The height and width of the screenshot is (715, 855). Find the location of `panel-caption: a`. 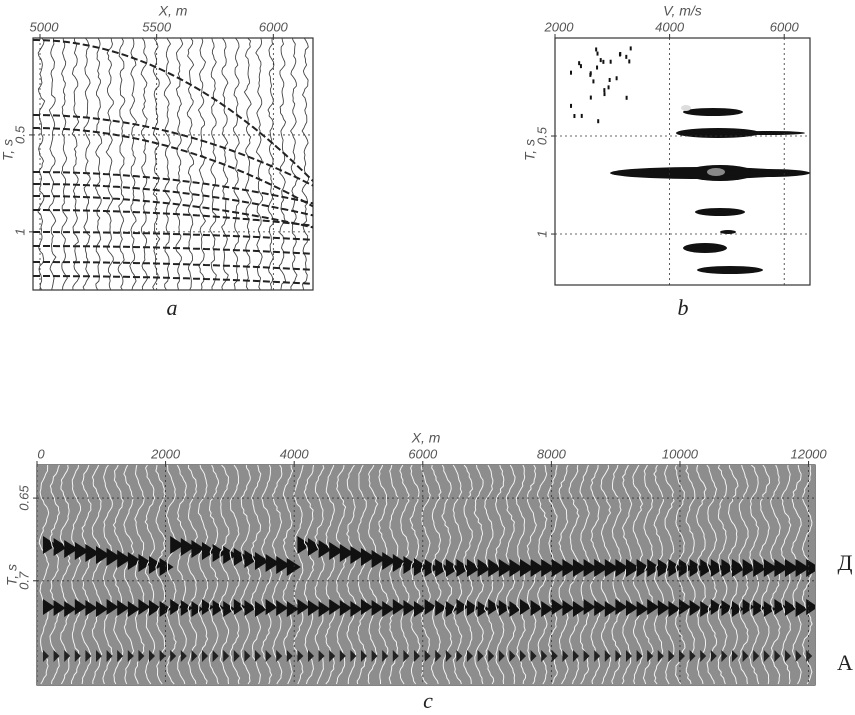

panel-caption: a is located at coordinates (172, 307).